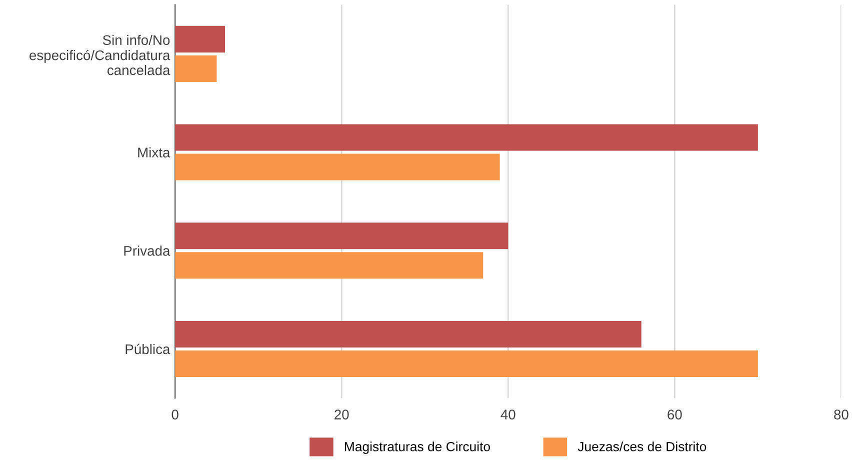  I want to click on y-tick-label: Pública, so click(148, 349).